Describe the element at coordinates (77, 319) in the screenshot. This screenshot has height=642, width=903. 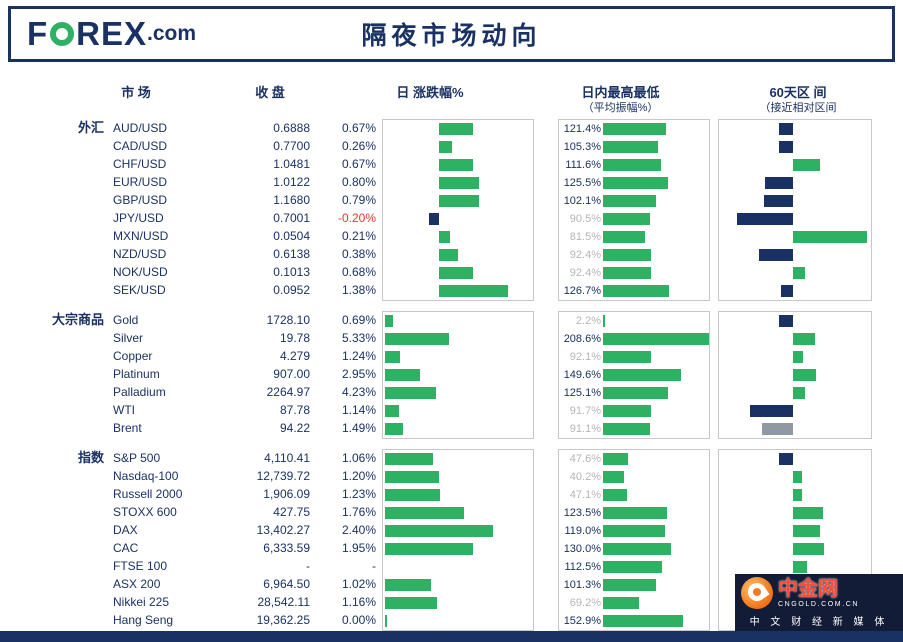
I see `group-label: 大宗商品` at that location.